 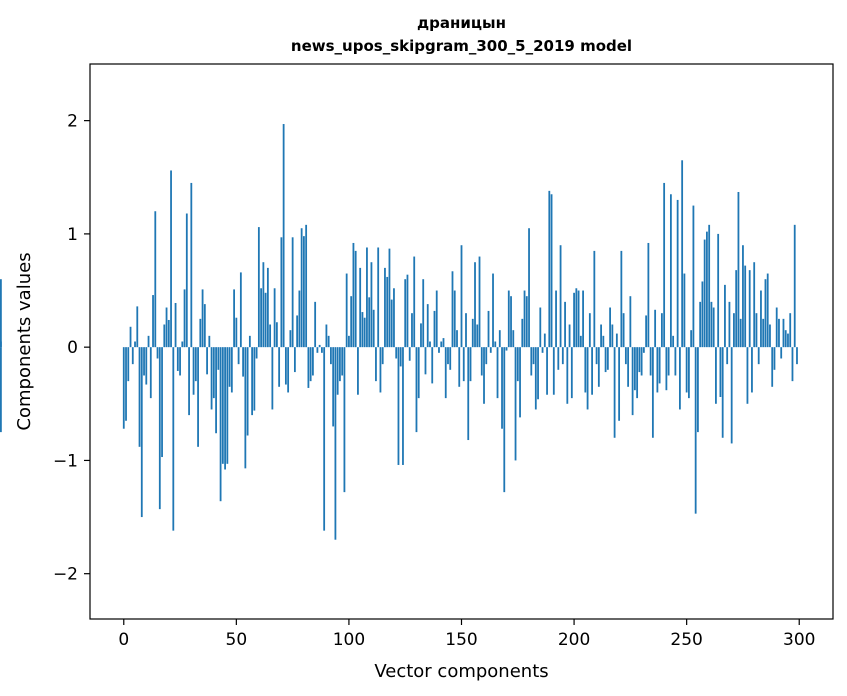 What do you see at coordinates (461, 46) in the screenshot?
I see `chart-subtitle: news_upos_skipgram_300_5_2019 model` at bounding box center [461, 46].